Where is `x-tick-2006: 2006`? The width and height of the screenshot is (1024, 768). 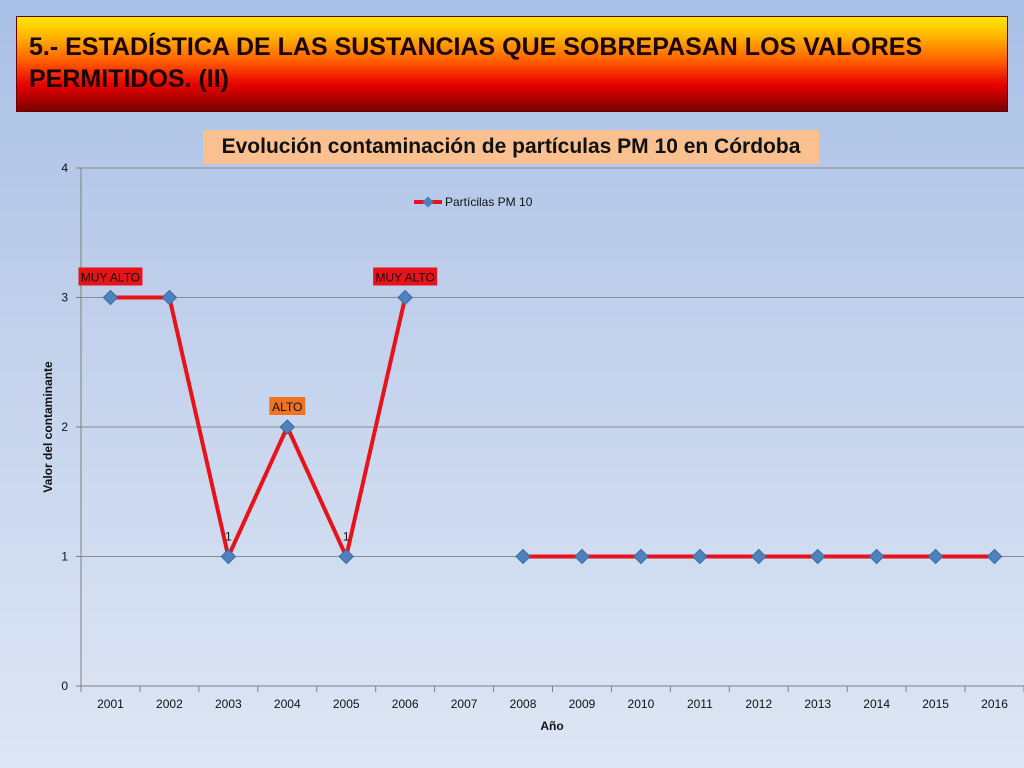 x-tick-2006: 2006 is located at coordinates (405, 704).